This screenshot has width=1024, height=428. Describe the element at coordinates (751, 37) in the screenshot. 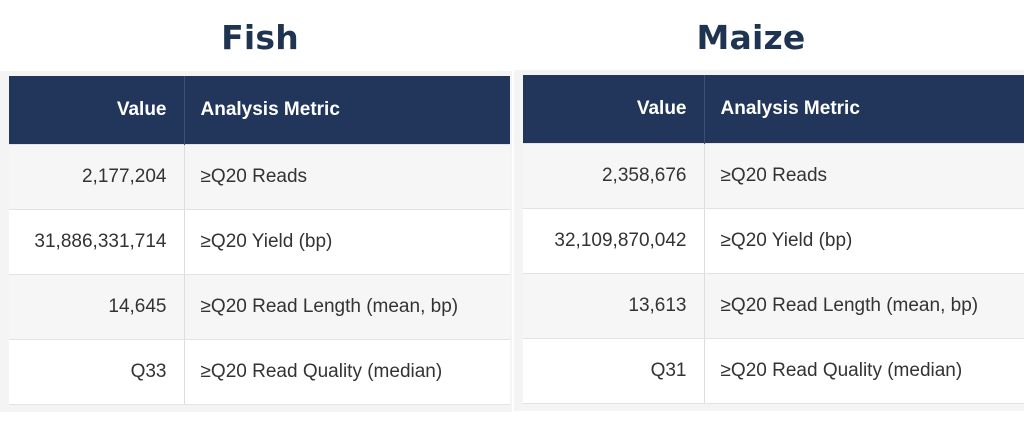

I see `maize-title: Maize` at that location.